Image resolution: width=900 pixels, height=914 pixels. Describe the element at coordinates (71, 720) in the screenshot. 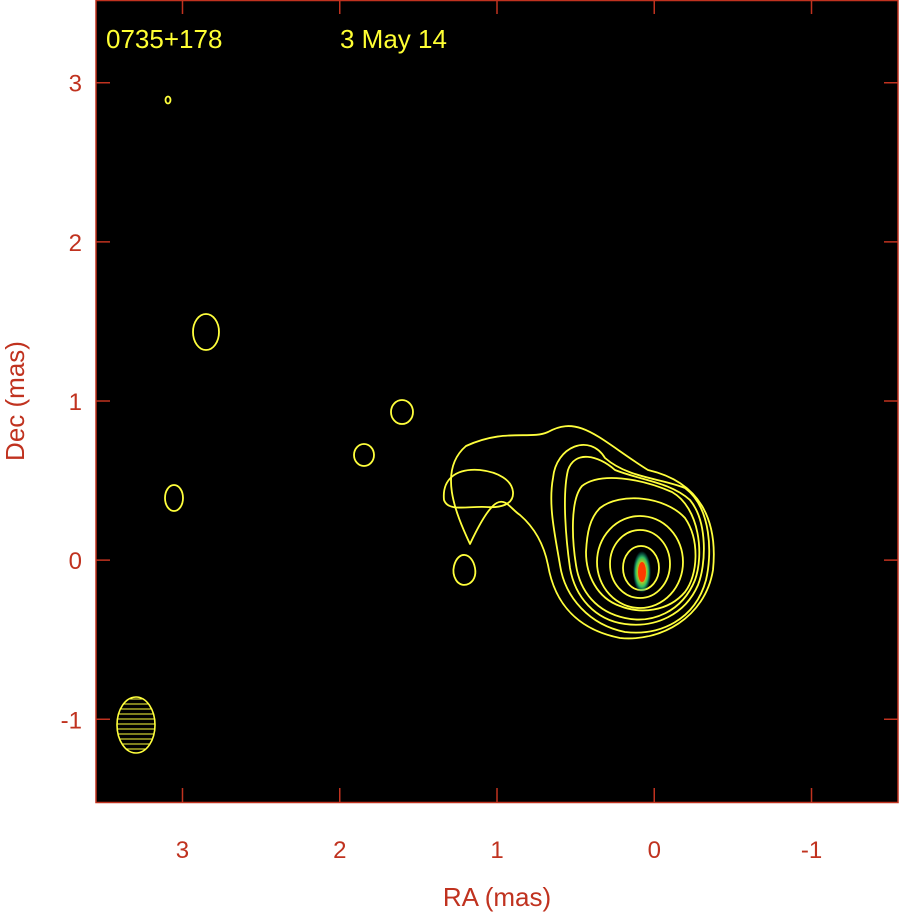

I see `y-tick-label: -1` at that location.